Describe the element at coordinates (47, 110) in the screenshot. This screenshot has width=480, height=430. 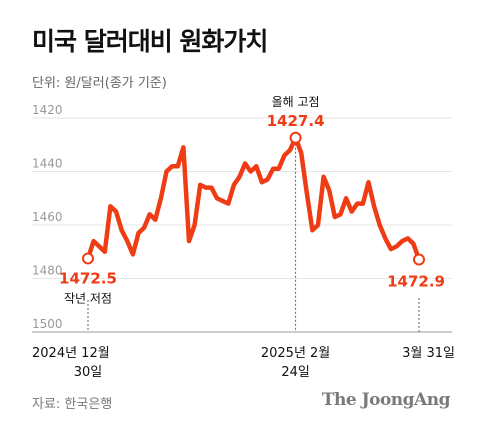
I see `y-tick-label: 1420` at that location.